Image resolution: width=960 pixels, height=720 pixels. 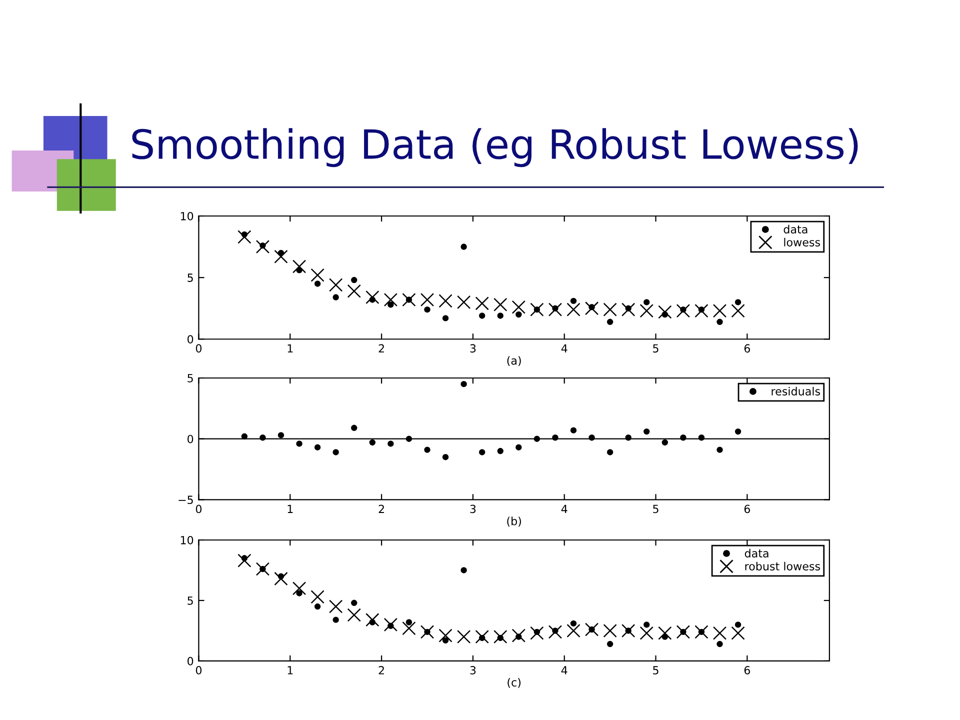 I want to click on chart-title: Smoothing Data (eg Robust Lowess), so click(x=495, y=148).